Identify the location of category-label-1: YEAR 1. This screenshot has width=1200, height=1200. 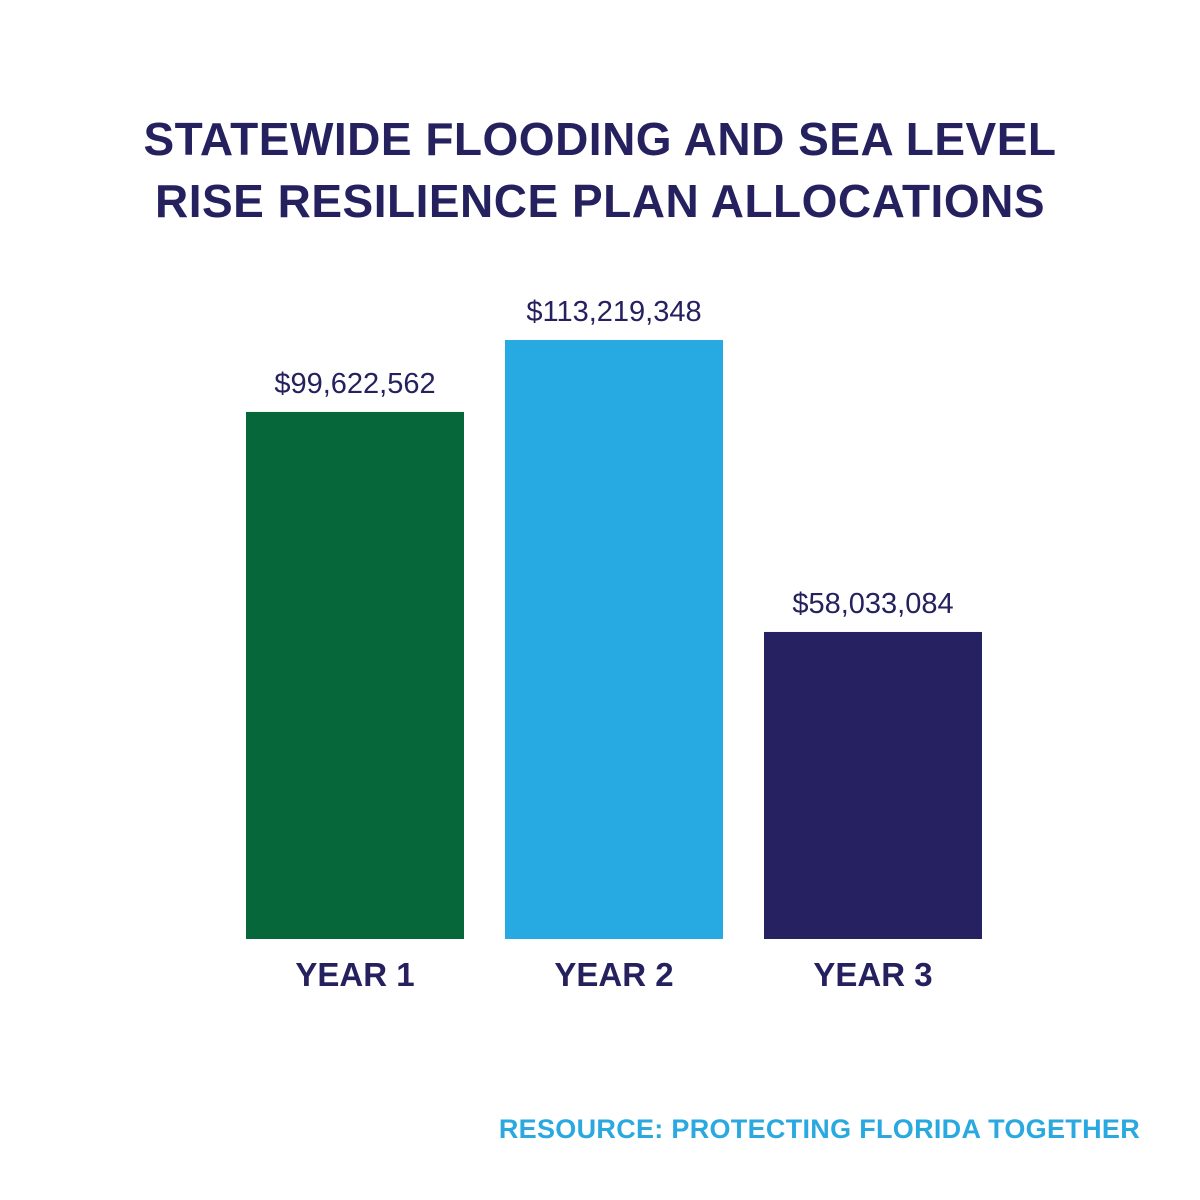
(354, 974).